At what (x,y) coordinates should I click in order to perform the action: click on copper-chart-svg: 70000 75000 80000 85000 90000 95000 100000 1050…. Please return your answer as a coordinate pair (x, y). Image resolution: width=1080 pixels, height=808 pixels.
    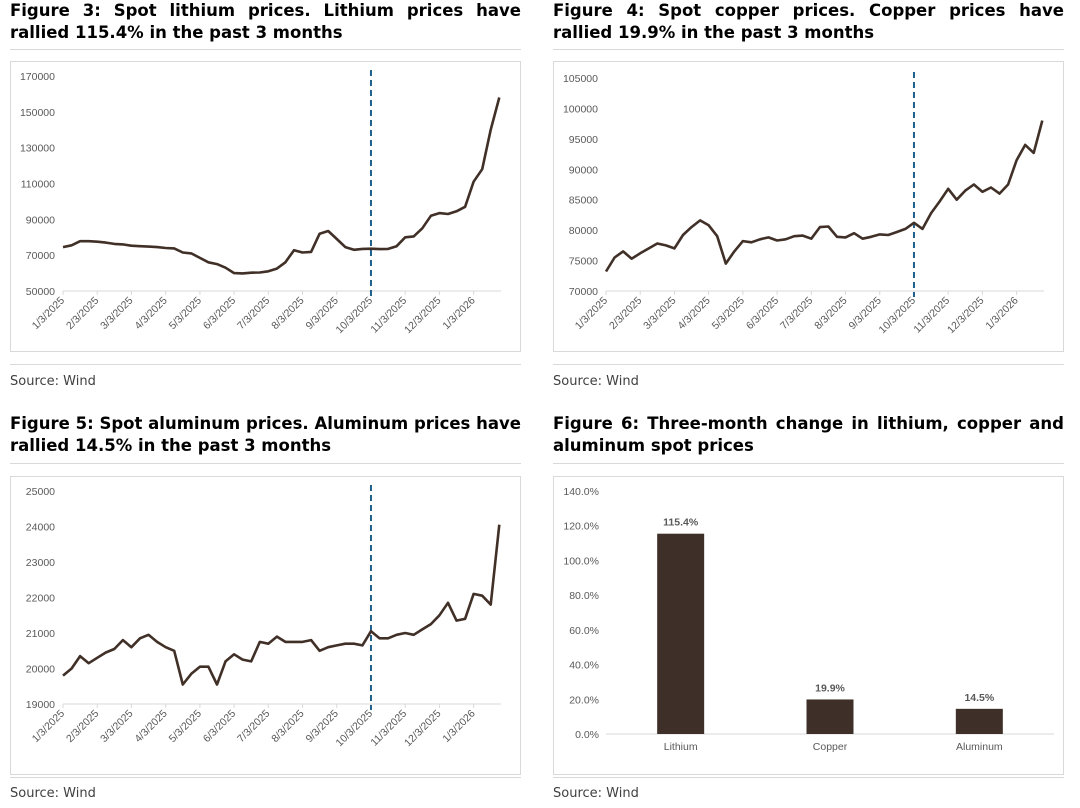
    Looking at the image, I should click on (803, 204).